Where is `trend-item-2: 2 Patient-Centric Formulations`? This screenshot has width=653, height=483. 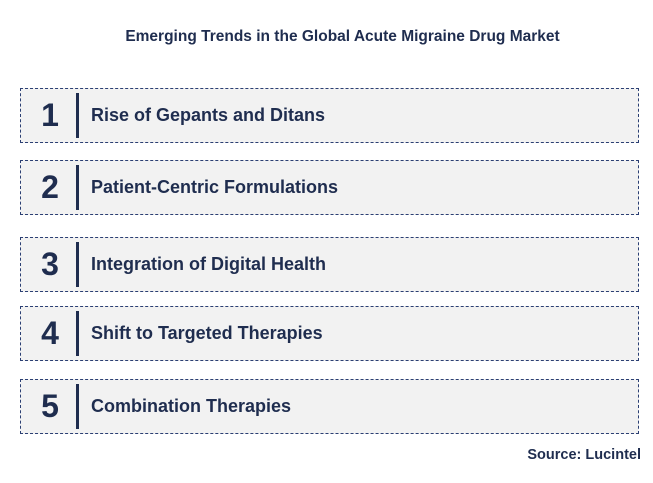 trend-item-2: 2 Patient-Centric Formulations is located at coordinates (329, 187).